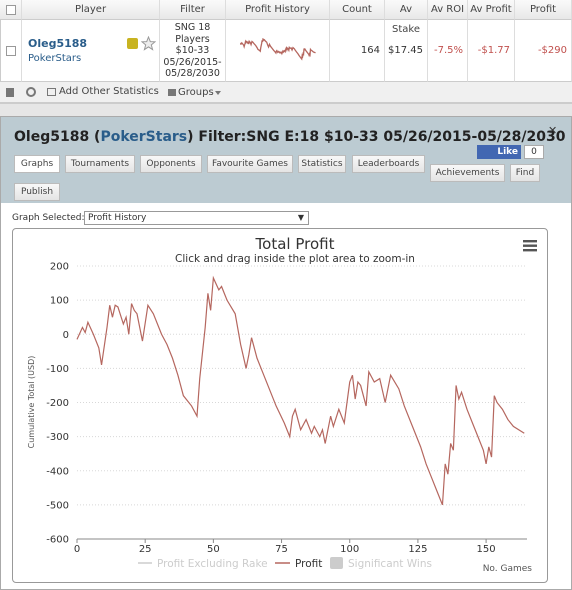 The width and height of the screenshot is (572, 590). Describe the element at coordinates (192, 27) in the screenshot. I see `filter-line: SNG 18` at that location.